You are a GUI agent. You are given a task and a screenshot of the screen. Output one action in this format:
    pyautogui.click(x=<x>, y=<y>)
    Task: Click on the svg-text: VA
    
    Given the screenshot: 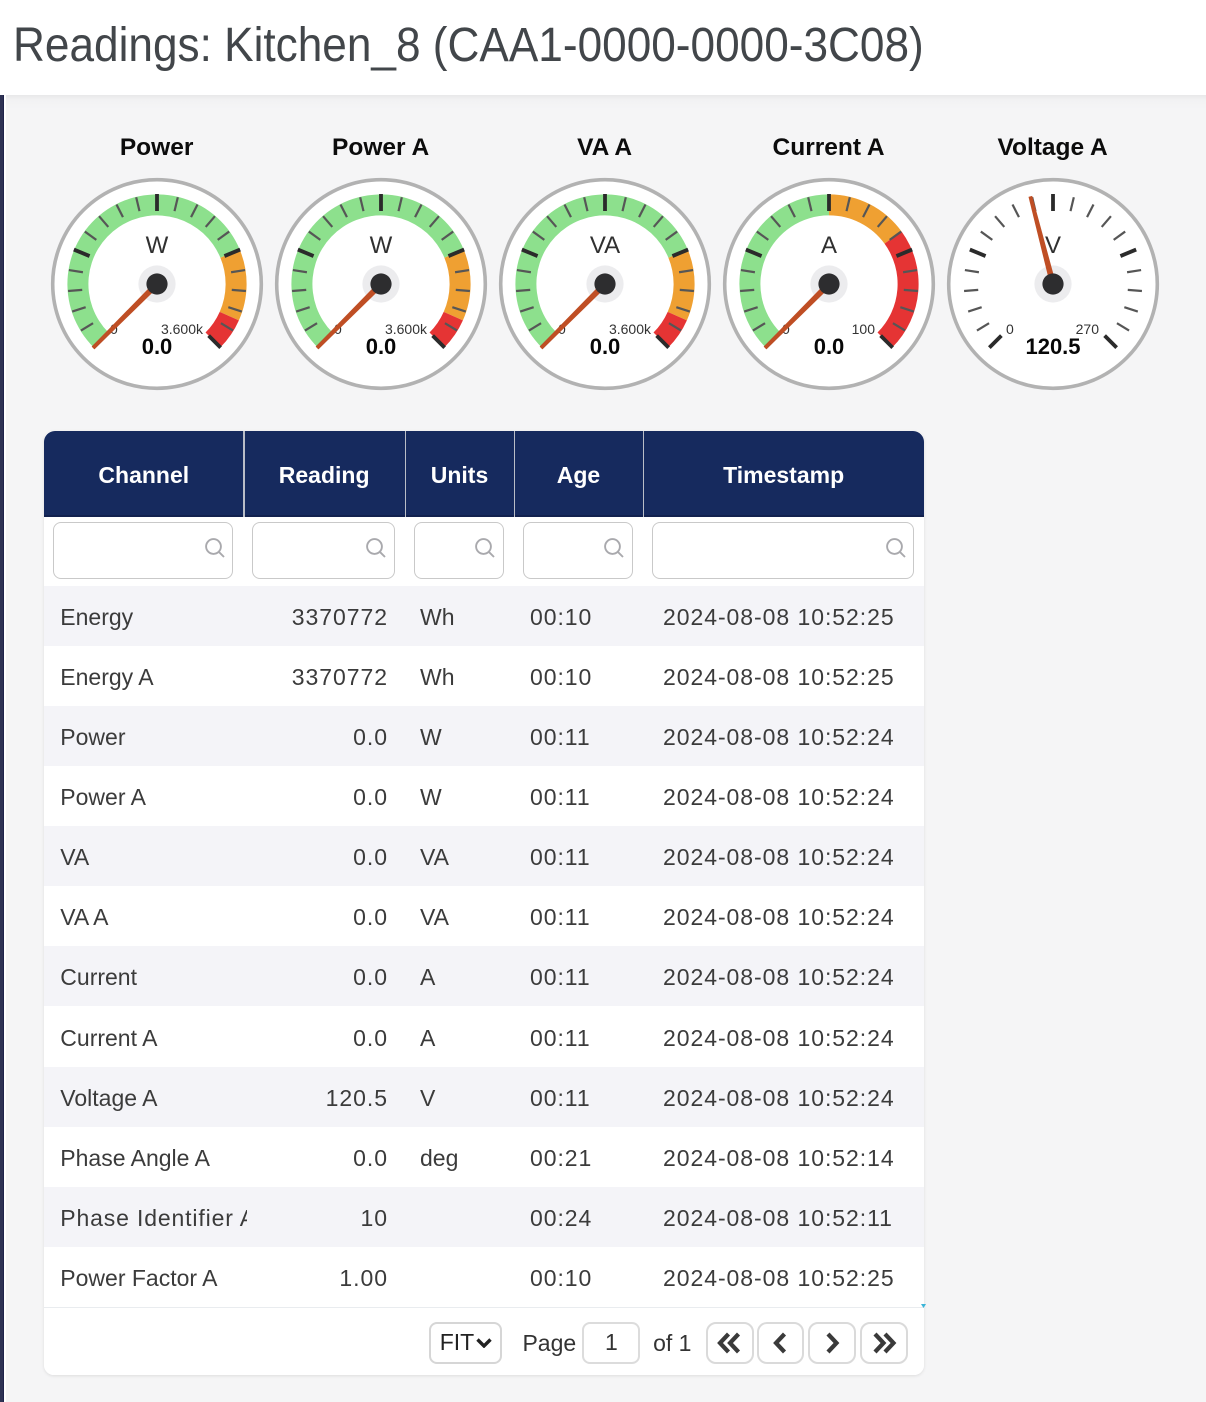 What is the action you would take?
    pyautogui.click(x=604, y=245)
    